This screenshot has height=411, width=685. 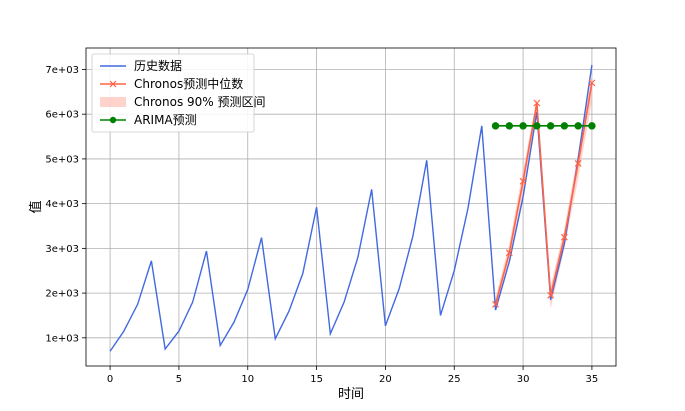 I want to click on y-tick-label: 6e+03, so click(x=62, y=115).